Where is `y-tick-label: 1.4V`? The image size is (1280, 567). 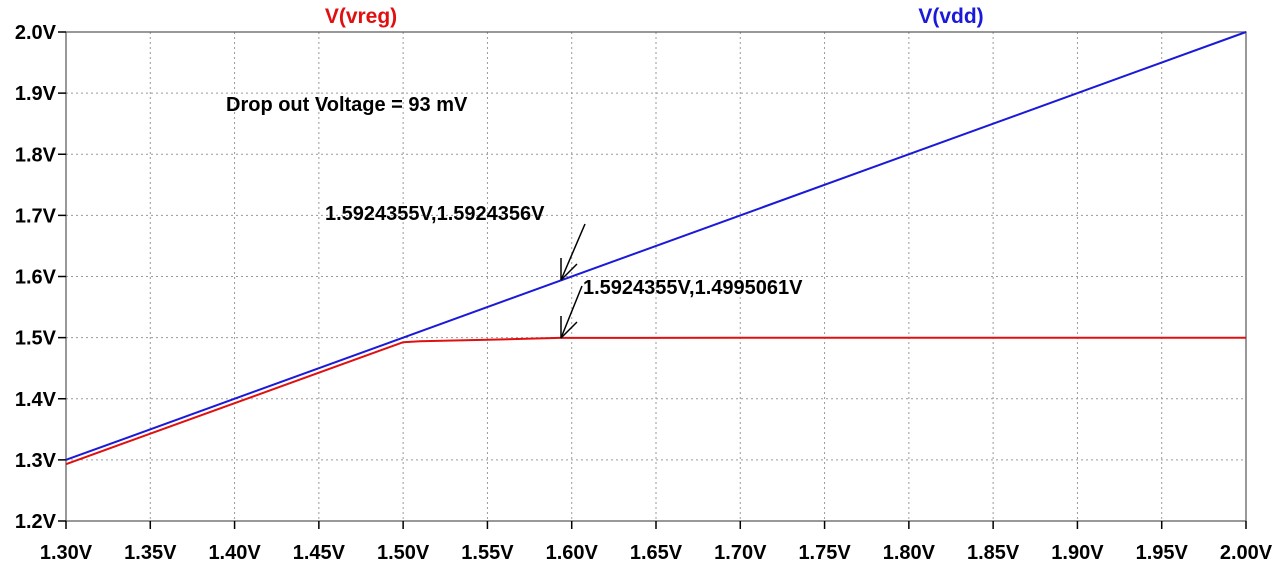
y-tick-label: 1.4V is located at coordinates (36, 400).